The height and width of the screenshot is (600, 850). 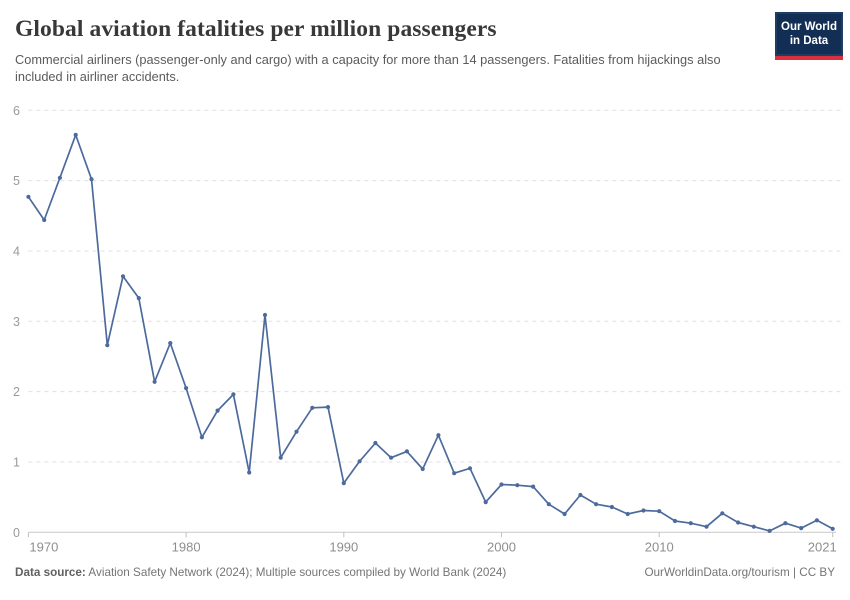 What do you see at coordinates (16, 392) in the screenshot?
I see `y-axis-label: 2` at bounding box center [16, 392].